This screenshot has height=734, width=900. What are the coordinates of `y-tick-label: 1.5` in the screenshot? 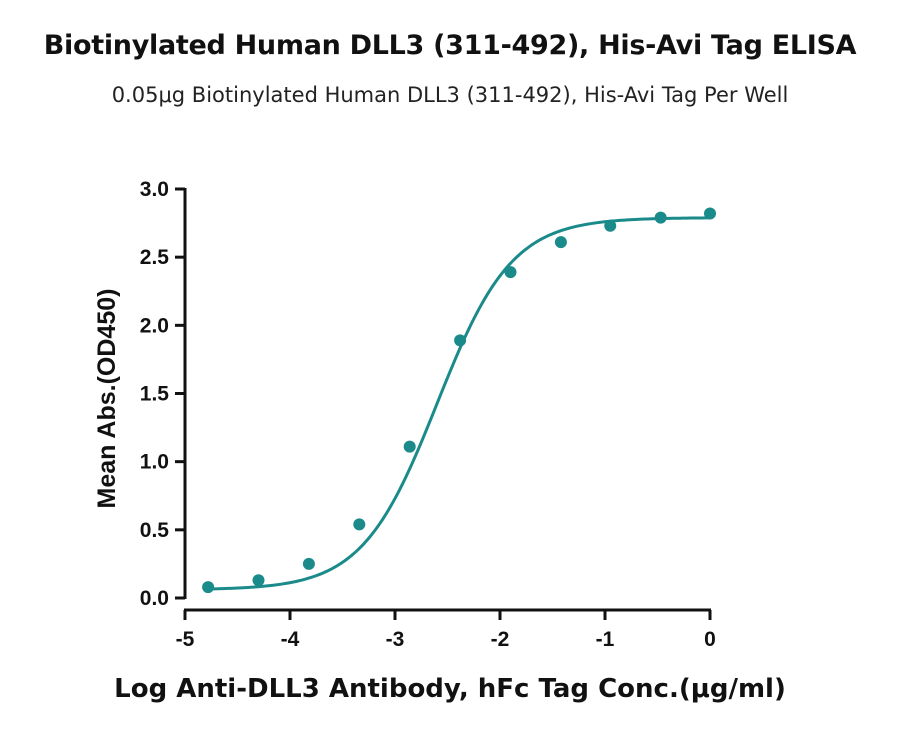 It's located at (155, 394).